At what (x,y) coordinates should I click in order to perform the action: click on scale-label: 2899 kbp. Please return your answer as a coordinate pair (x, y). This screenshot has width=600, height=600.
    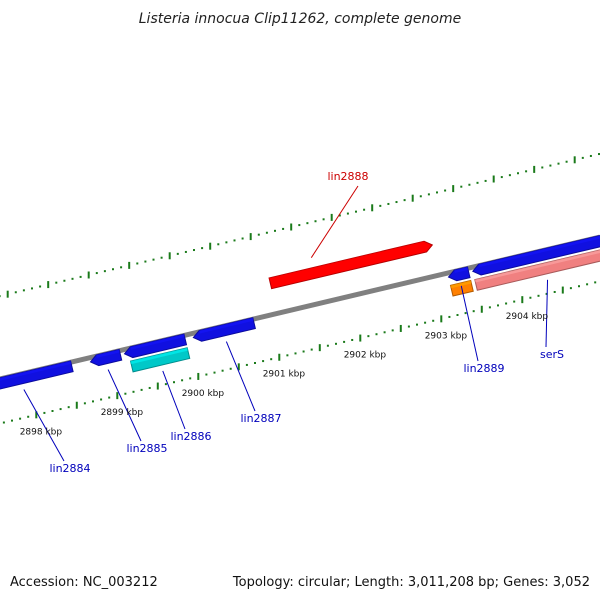
    Looking at the image, I should click on (122, 413).